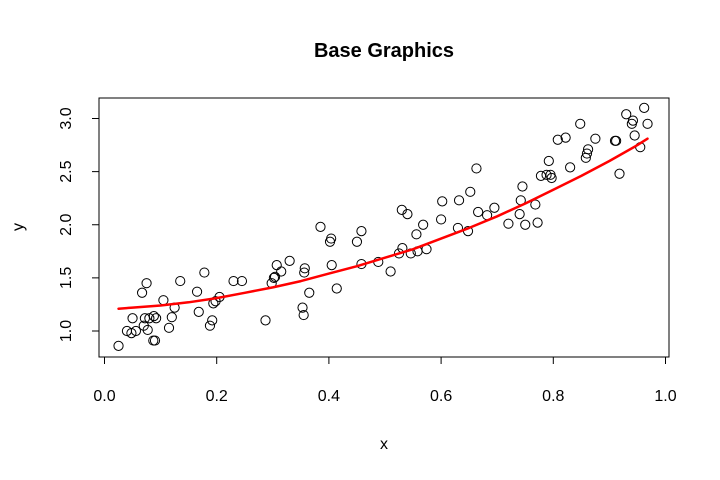  Describe the element at coordinates (384, 444) in the screenshot. I see `x-axis-label: x` at that location.